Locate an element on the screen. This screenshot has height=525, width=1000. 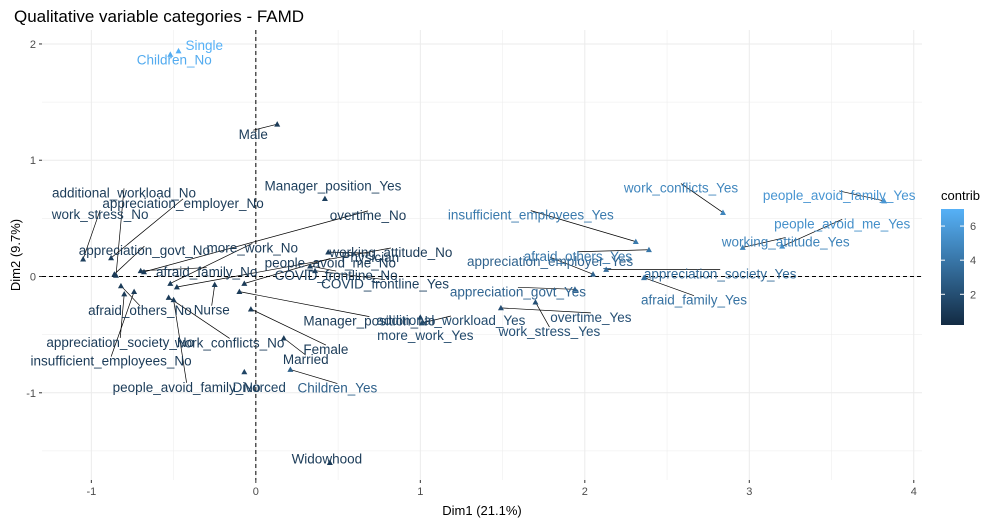
point-label: insufficient_employees_No is located at coordinates (111, 361).